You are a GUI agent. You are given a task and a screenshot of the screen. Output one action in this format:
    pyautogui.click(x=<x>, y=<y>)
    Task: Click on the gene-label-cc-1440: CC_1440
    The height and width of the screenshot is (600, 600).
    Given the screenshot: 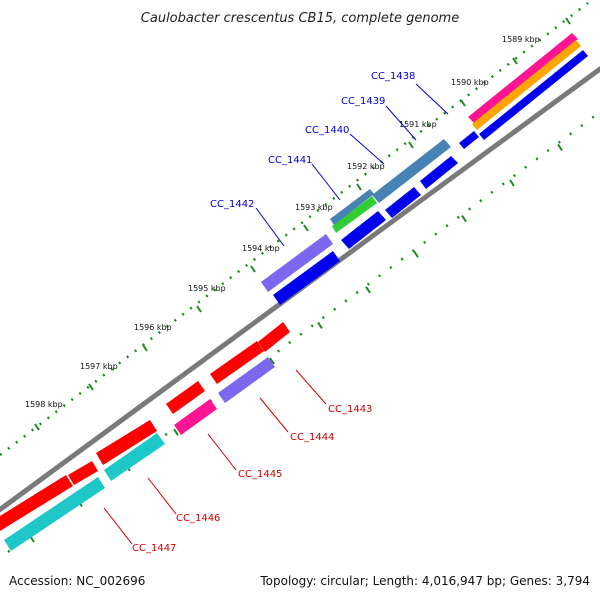 What is the action you would take?
    pyautogui.click(x=327, y=130)
    